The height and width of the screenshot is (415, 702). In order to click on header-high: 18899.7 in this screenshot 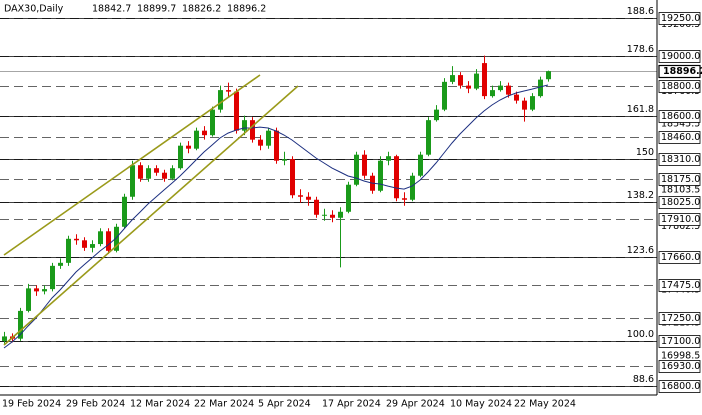, I will do `click(156, 9)`.